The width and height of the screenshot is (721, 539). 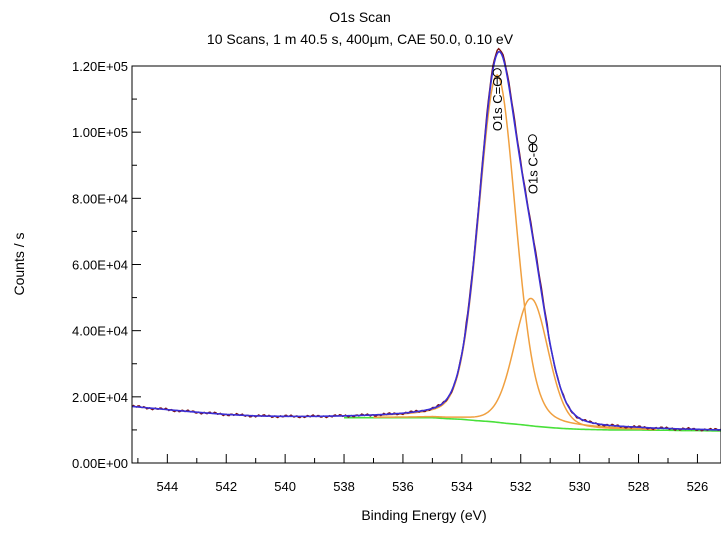 I want to click on x-tick-label: 526, so click(x=698, y=486).